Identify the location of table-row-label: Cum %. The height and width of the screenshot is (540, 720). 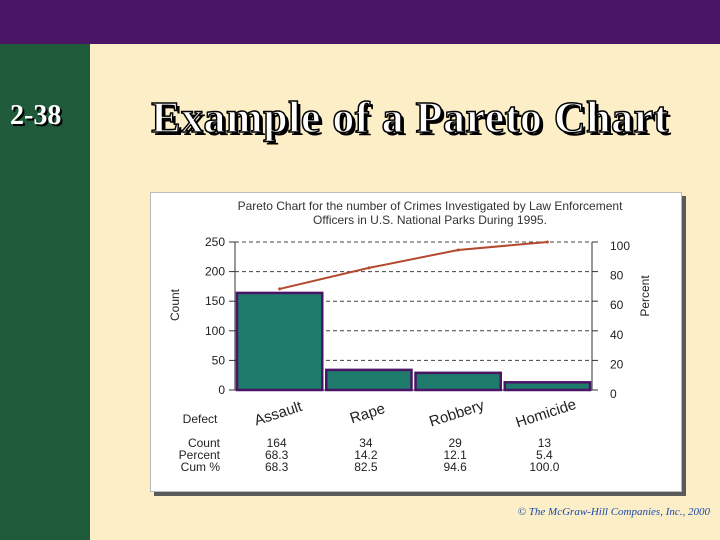
(201, 467).